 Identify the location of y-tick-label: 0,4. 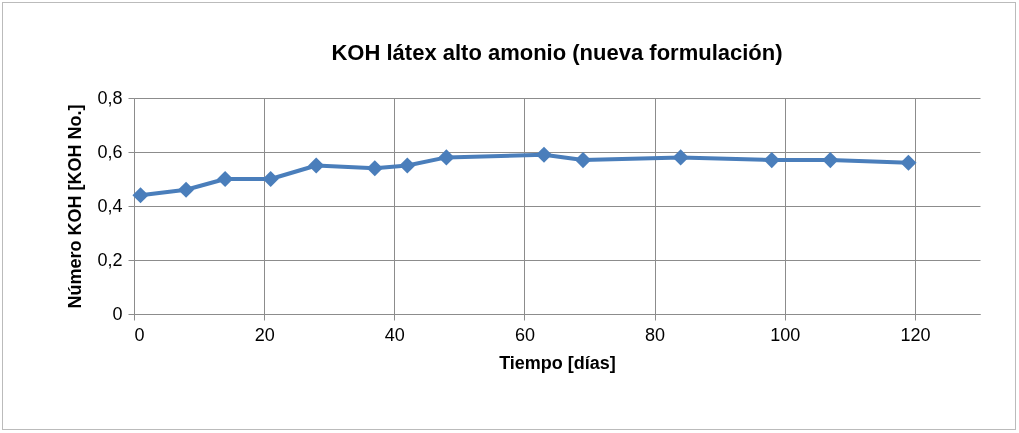
(110, 205).